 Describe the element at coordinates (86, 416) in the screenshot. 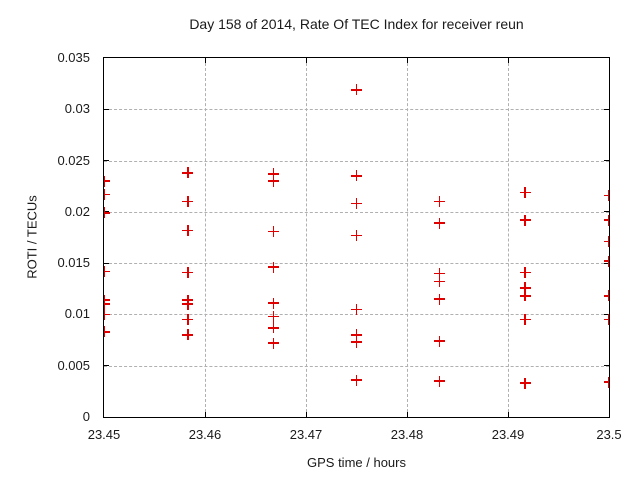

I see `y-tick-label: 0` at that location.